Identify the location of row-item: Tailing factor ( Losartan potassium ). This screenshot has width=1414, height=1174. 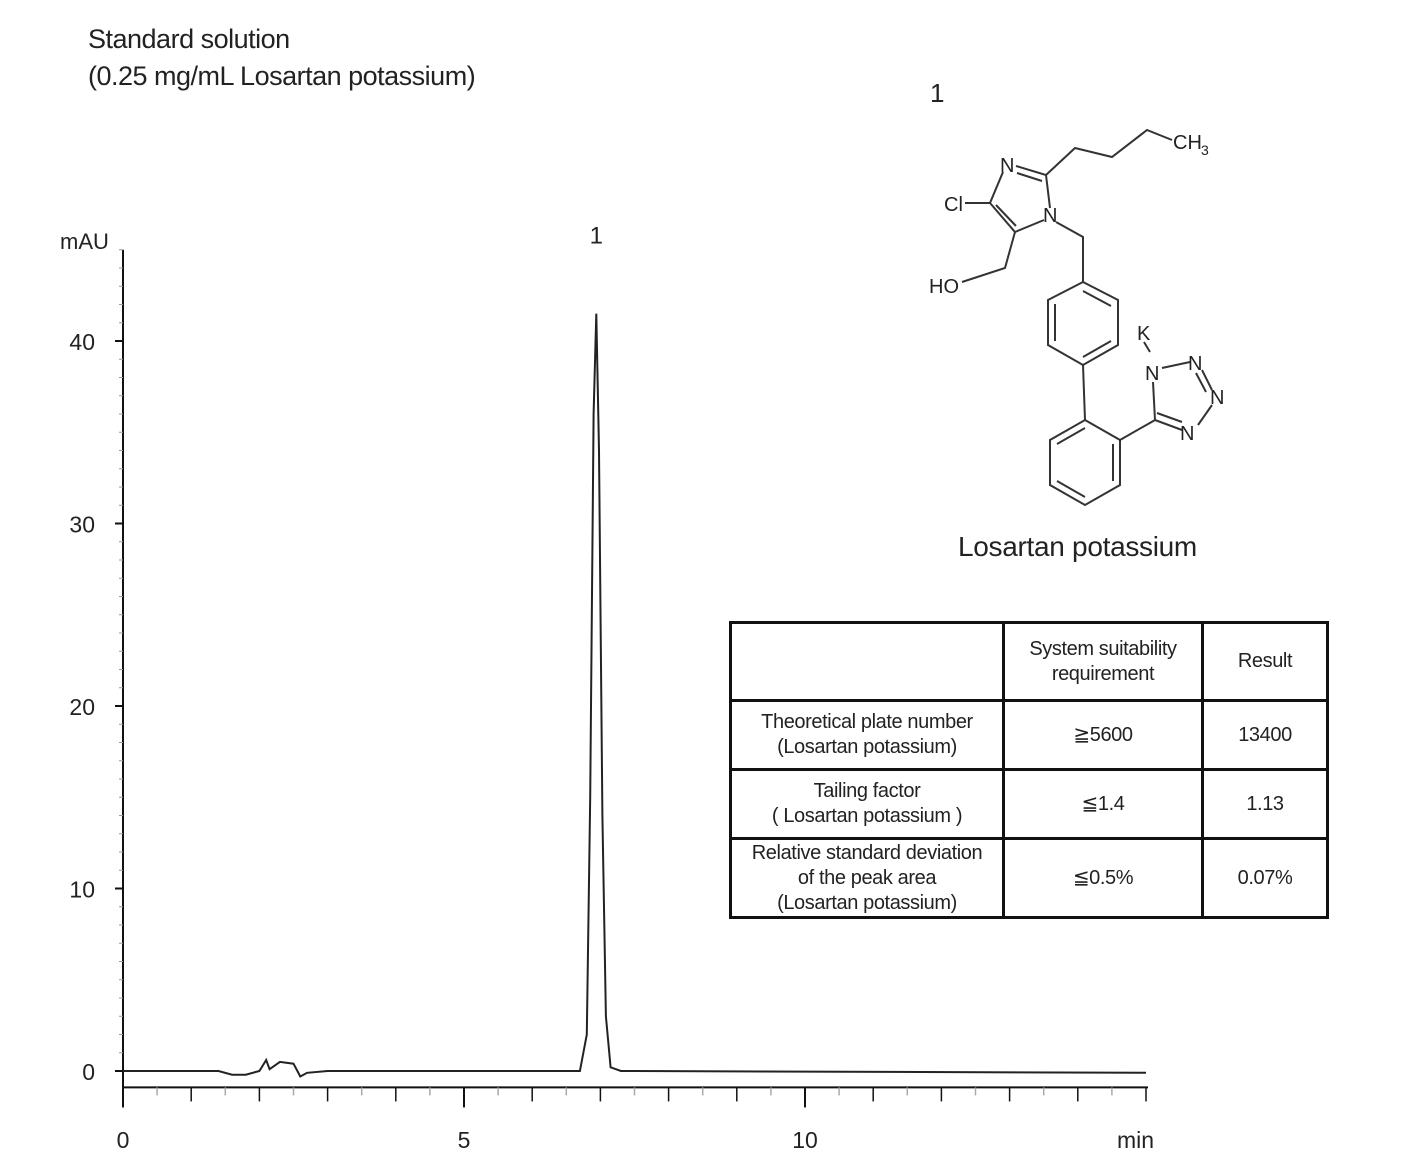
(867, 804).